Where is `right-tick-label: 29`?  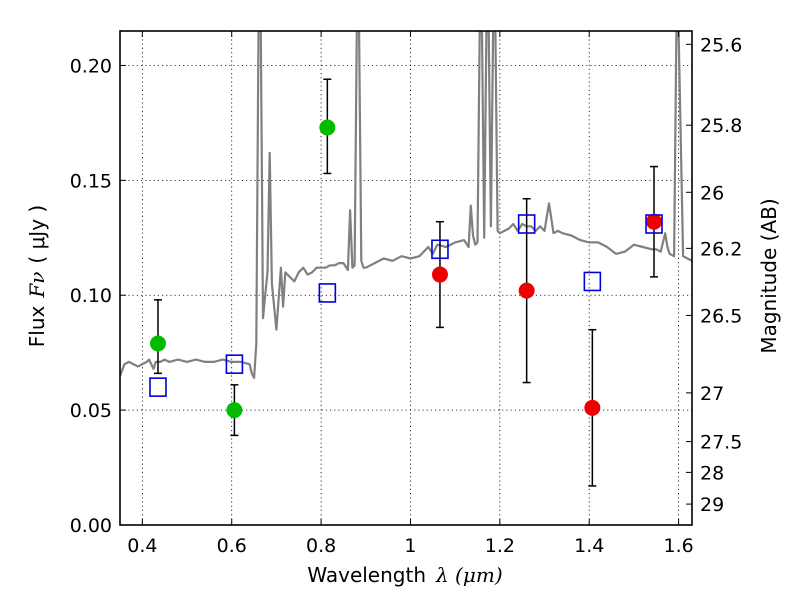
right-tick-label: 29 is located at coordinates (712, 505).